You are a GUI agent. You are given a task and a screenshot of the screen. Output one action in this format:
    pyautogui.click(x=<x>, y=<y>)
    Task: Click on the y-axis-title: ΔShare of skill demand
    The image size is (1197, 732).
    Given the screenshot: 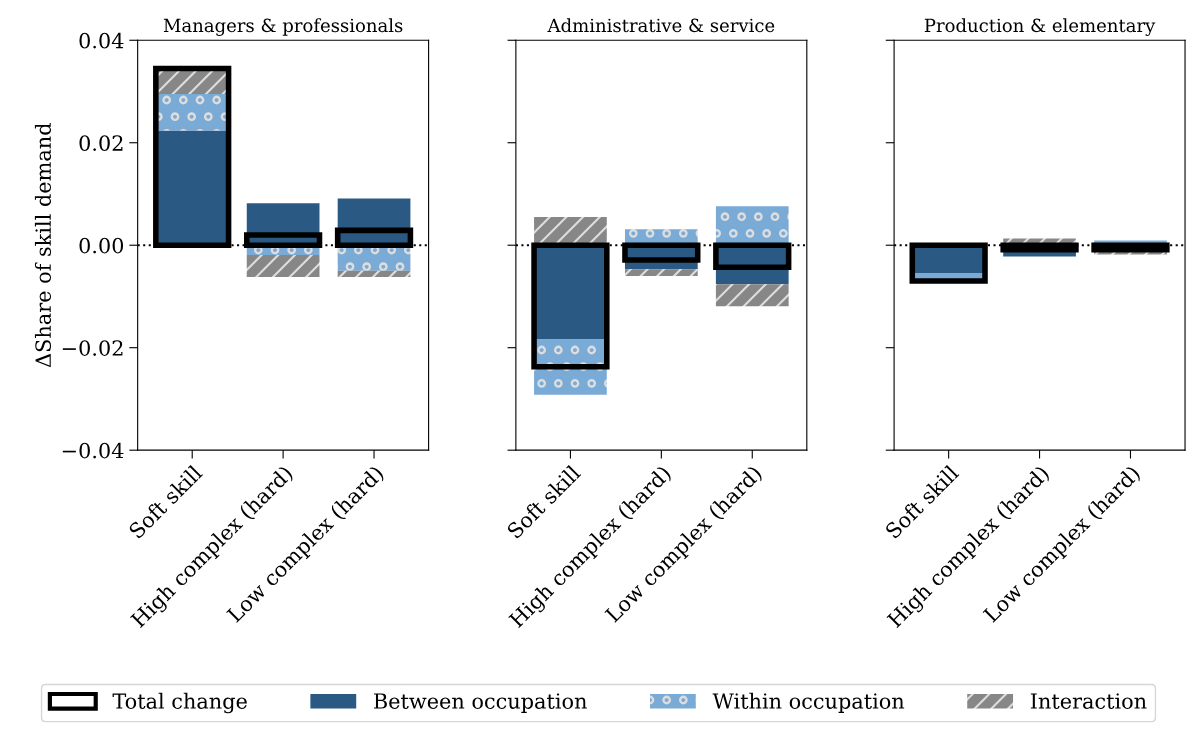 What is the action you would take?
    pyautogui.click(x=43, y=245)
    